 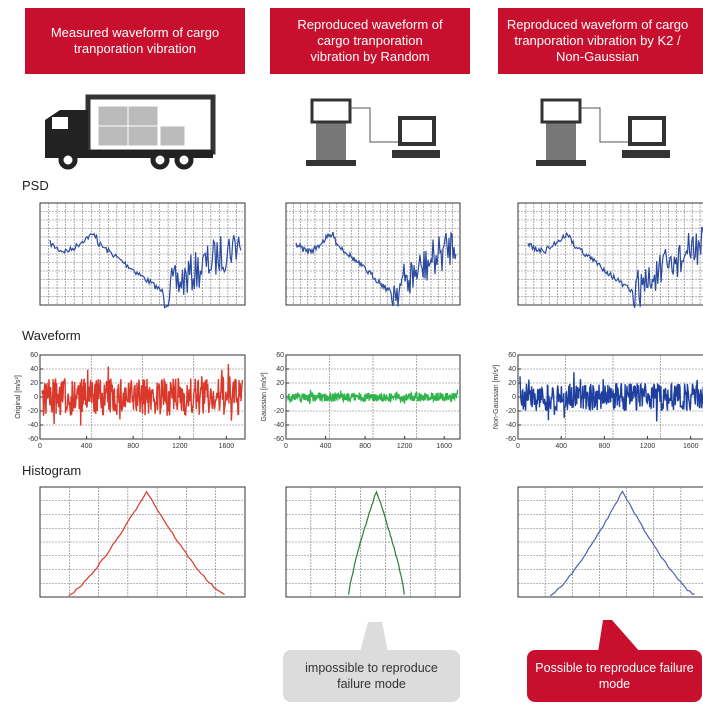 I want to click on section-label: PSD, so click(x=35, y=185).